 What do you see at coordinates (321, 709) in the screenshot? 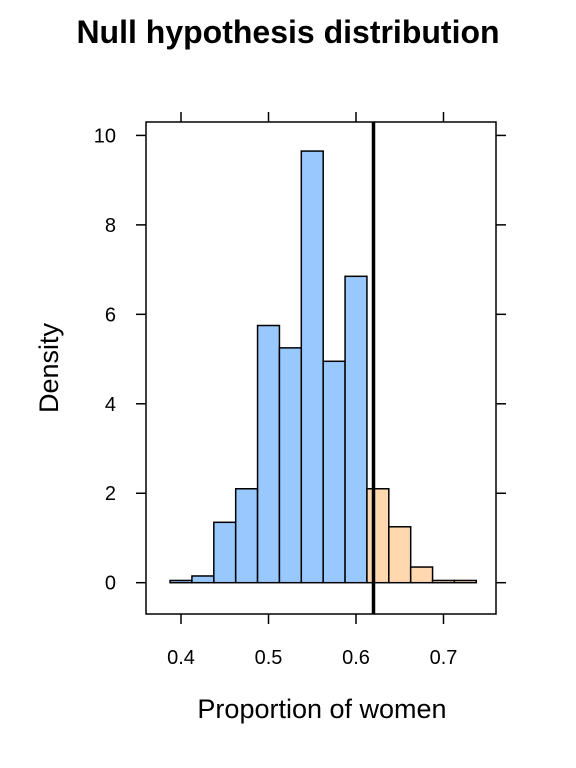
I see `x-axis-label: Proportion of women` at bounding box center [321, 709].